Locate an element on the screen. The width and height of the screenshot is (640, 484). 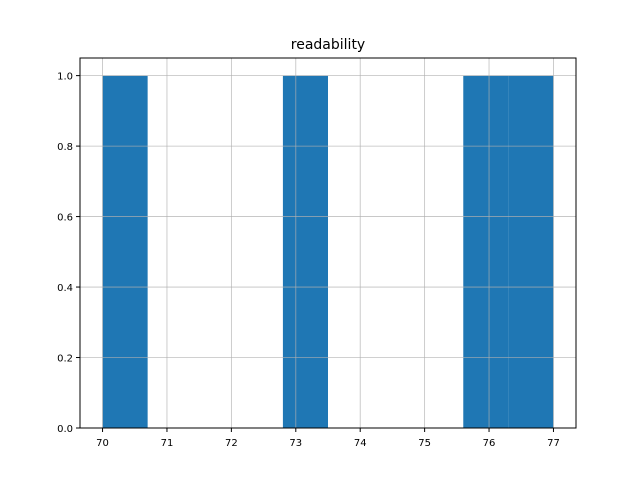
x-tick-label: 72 is located at coordinates (231, 443).